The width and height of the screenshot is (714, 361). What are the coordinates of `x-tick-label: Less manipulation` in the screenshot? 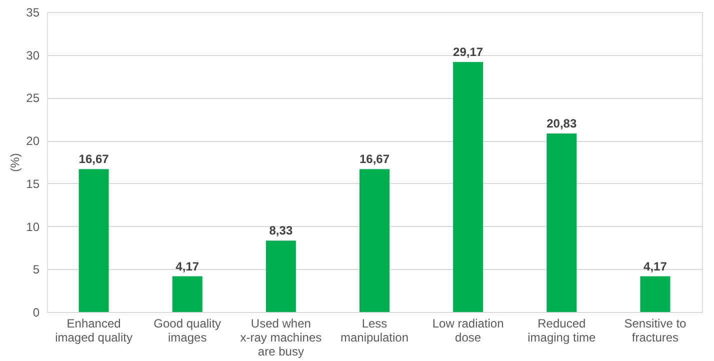 It's located at (374, 330).